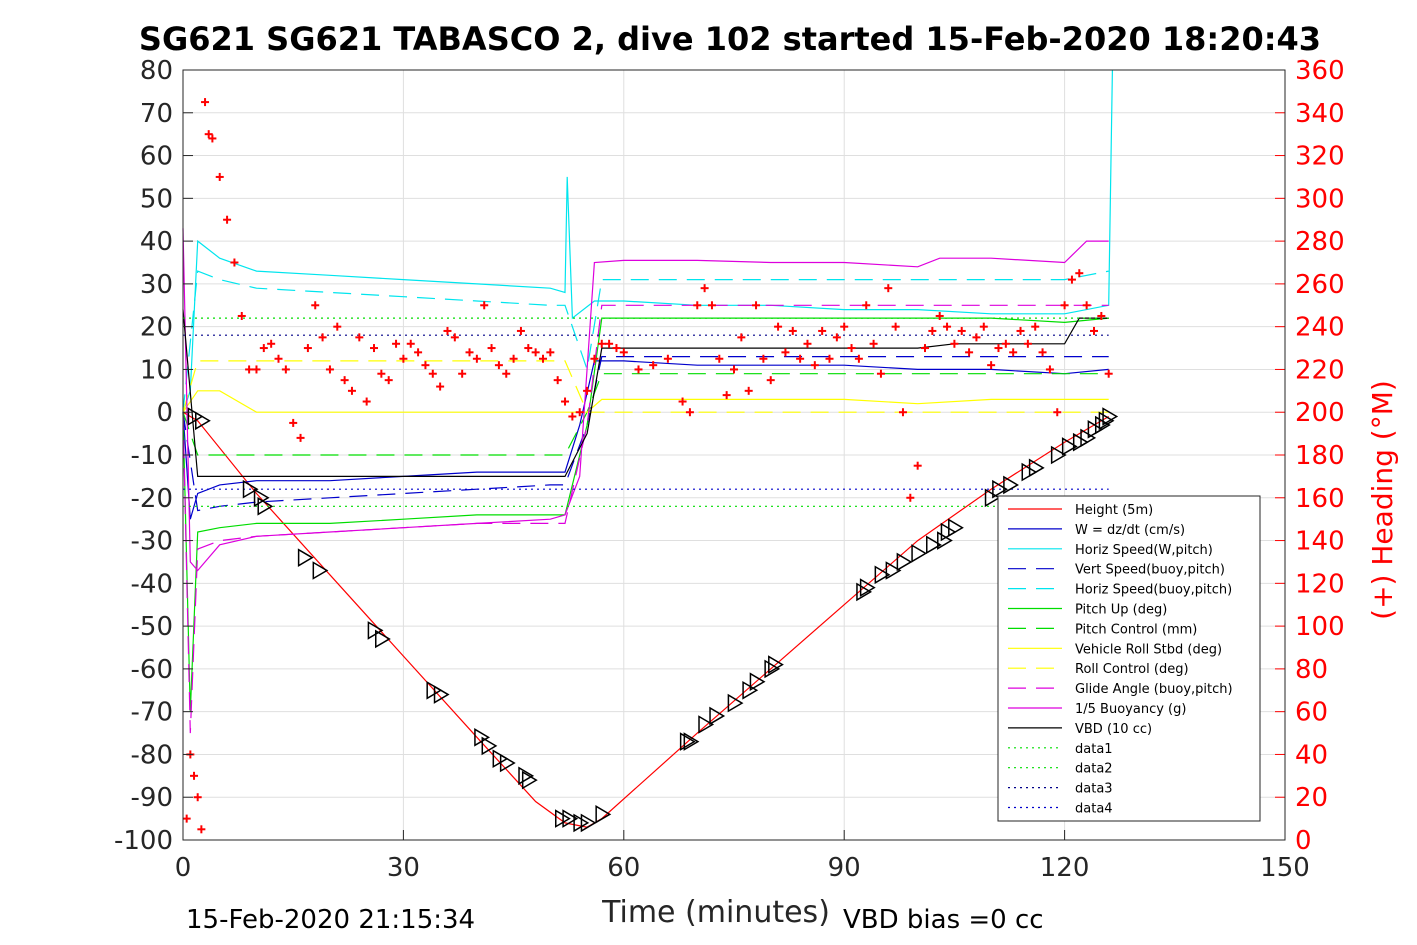  I want to click on y-tick-label: -50, so click(152, 627).